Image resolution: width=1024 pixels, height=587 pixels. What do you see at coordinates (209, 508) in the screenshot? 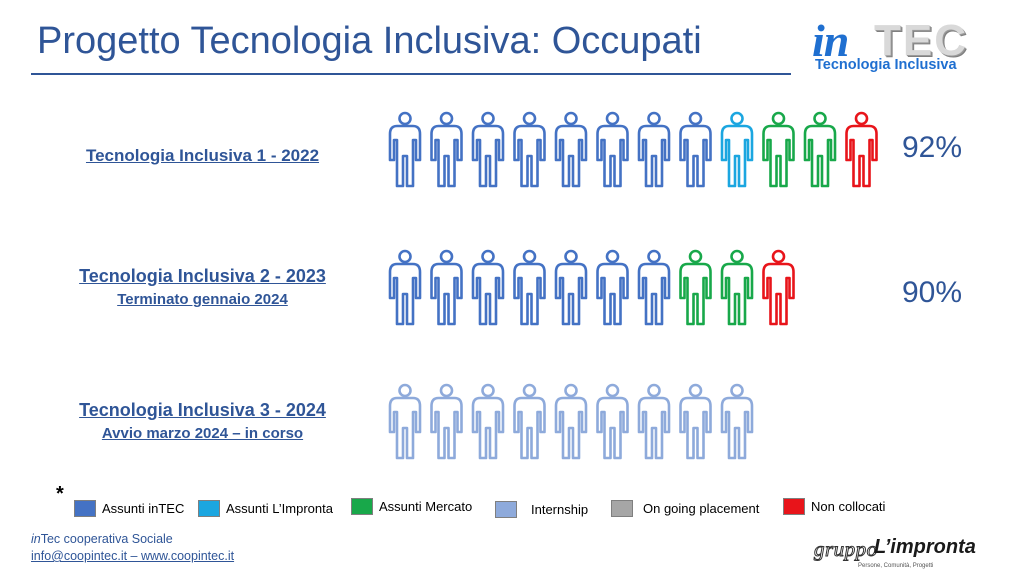
I see `swatch-assunti-limpronta` at bounding box center [209, 508].